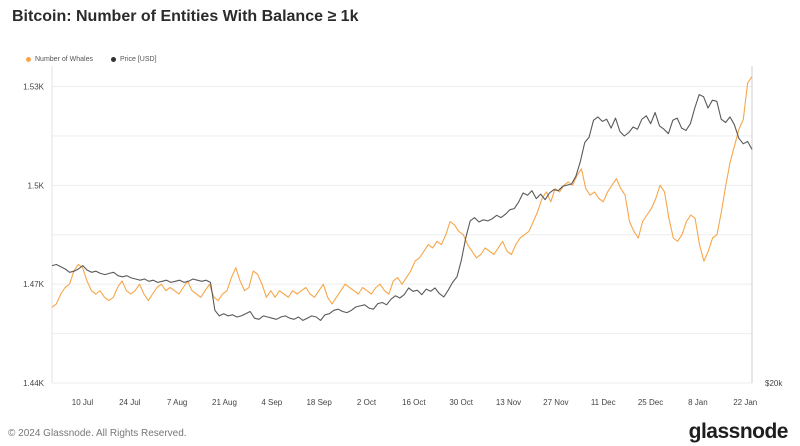 The image size is (800, 446). I want to click on y-left-tick-label: 1.44K, so click(34, 383).